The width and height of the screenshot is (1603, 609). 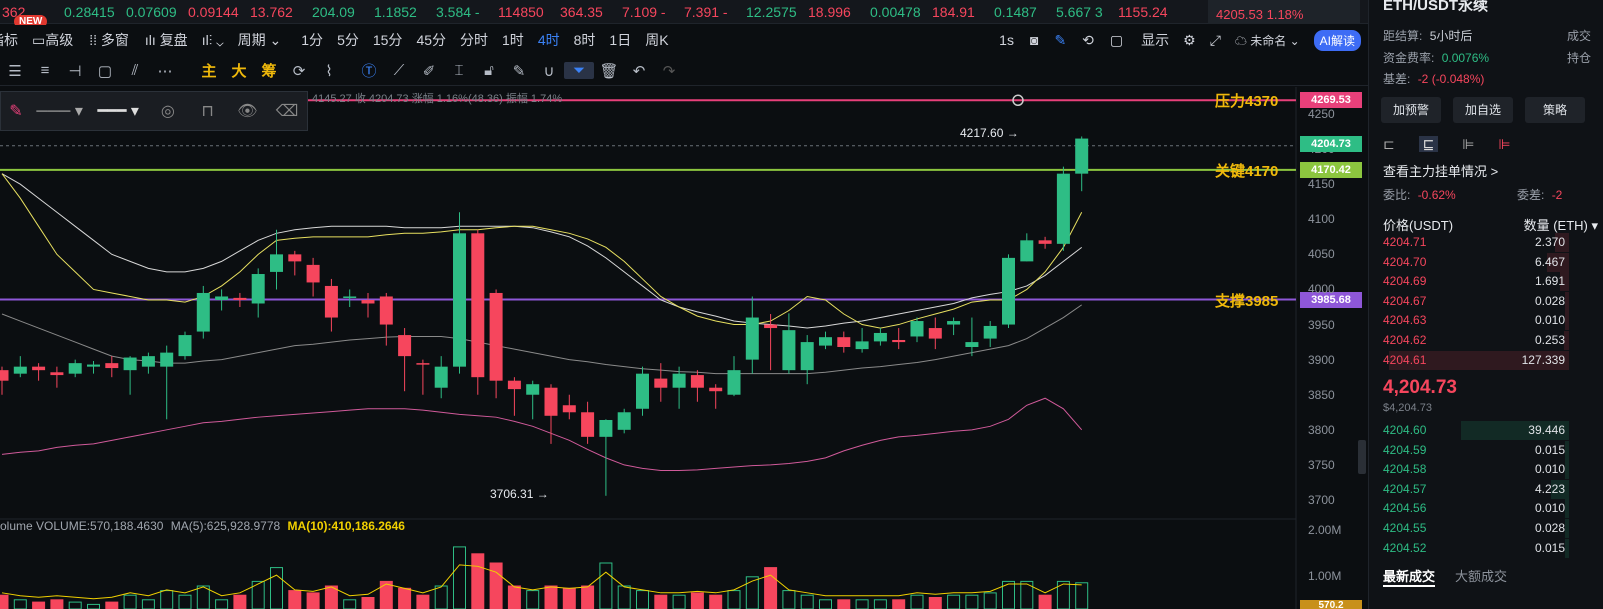 I want to click on symbol-title: ETH/USDT永续, so click(x=1436, y=7).